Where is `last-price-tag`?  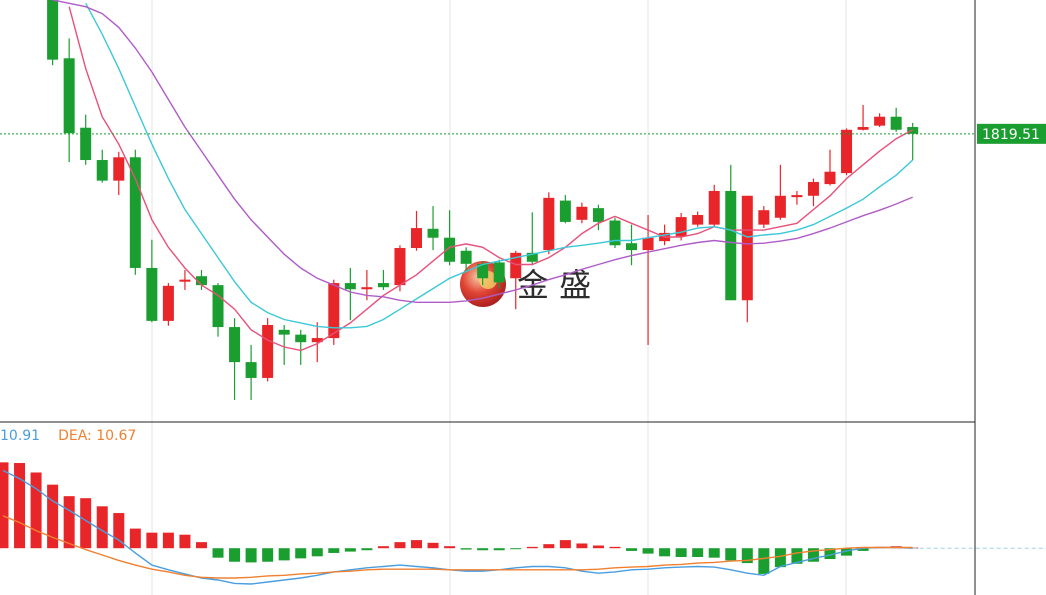 last-price-tag is located at coordinates (1011, 133).